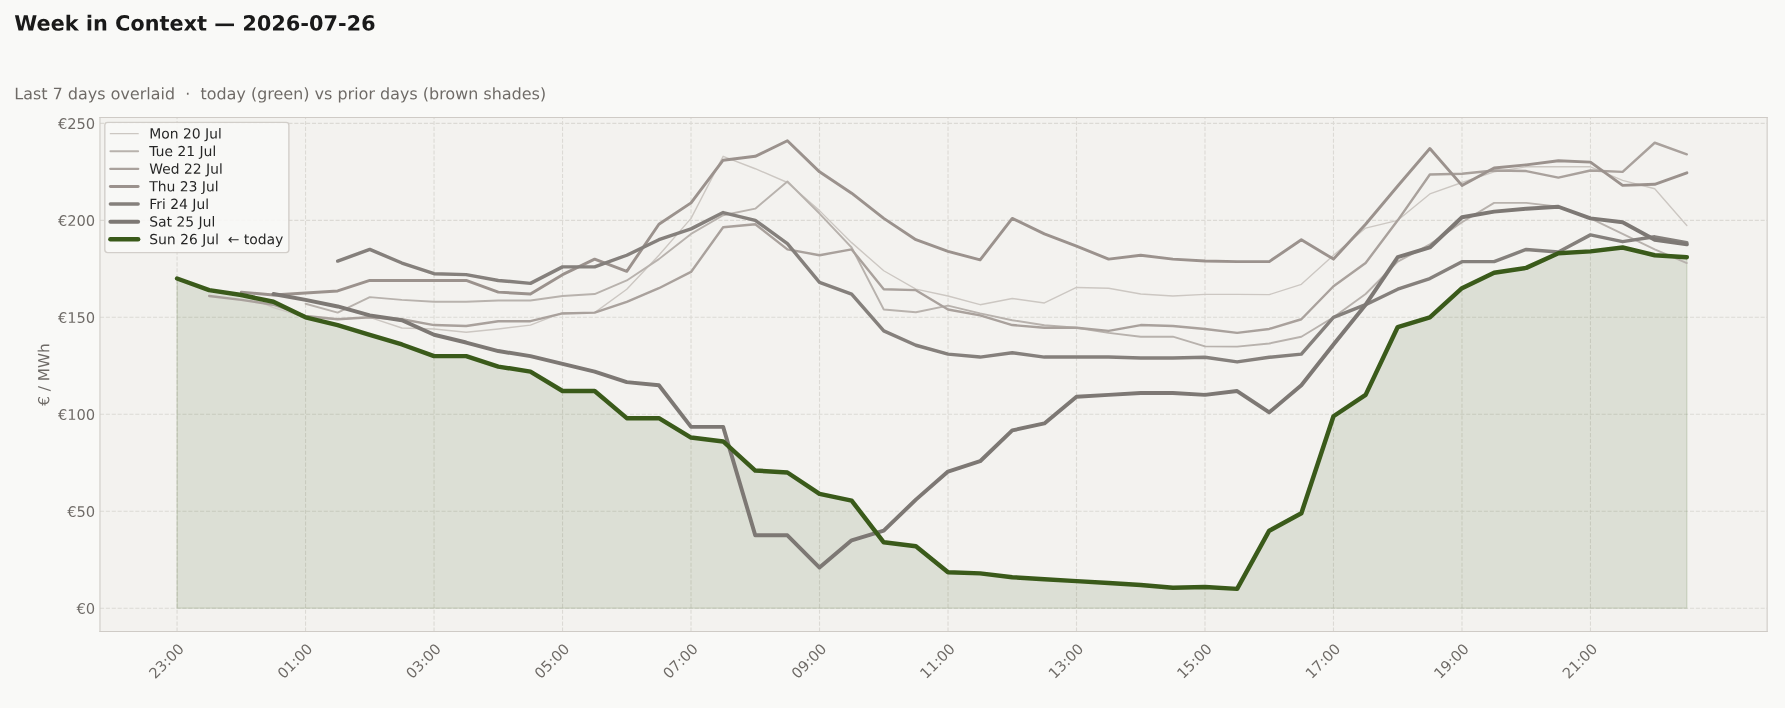 This screenshot has width=1785, height=708. What do you see at coordinates (85, 608) in the screenshot?
I see `y-tick-label: €0` at bounding box center [85, 608].